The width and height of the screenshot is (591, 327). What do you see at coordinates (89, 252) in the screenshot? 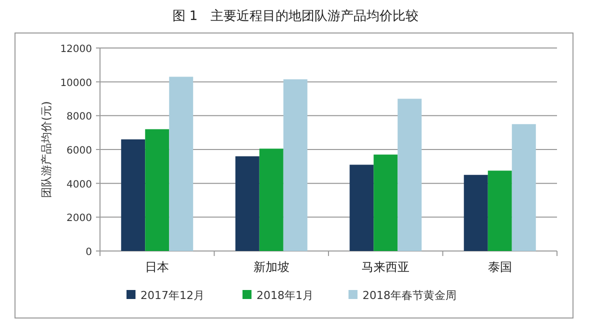
I see `y-tick-label: 0` at bounding box center [89, 252].